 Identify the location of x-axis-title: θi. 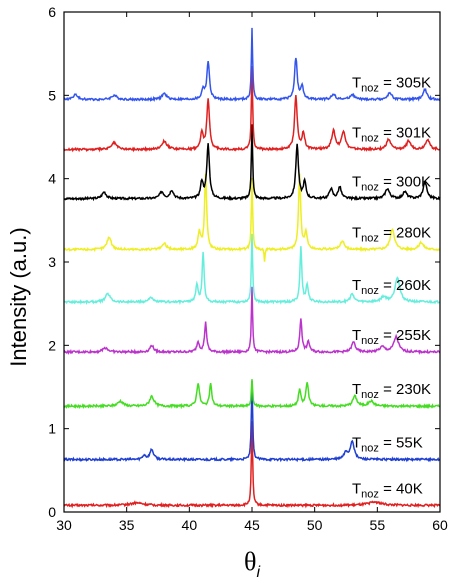
(252, 564).